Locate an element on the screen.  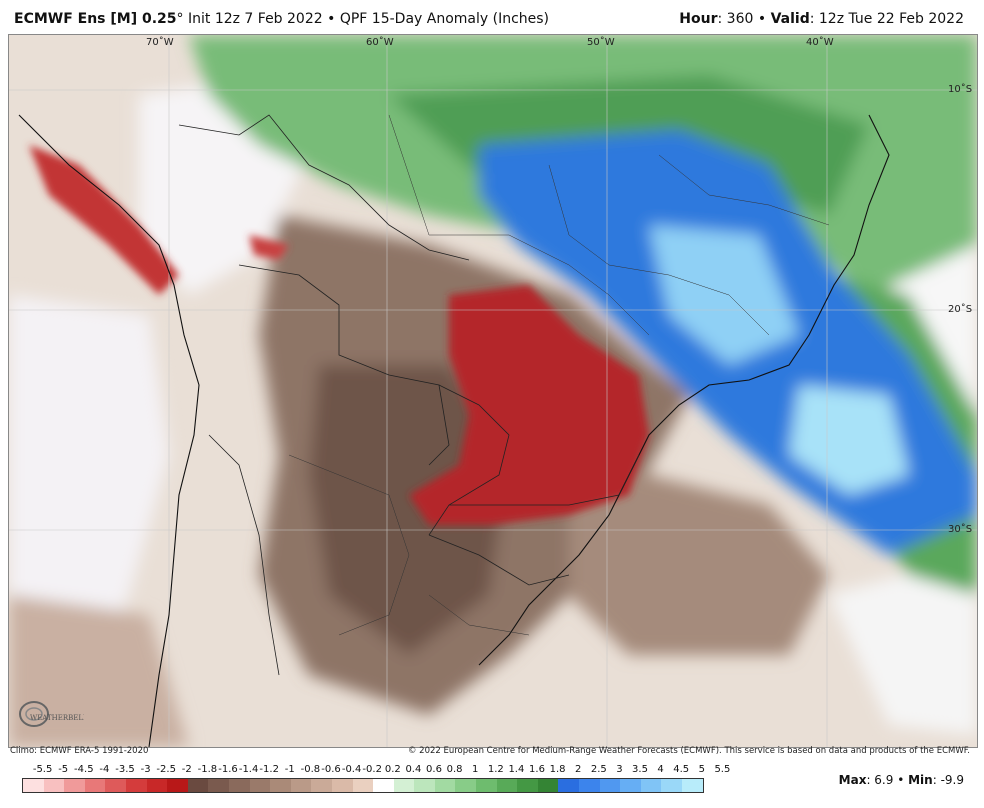
legend-label: 0.4 is located at coordinates (413, 769).